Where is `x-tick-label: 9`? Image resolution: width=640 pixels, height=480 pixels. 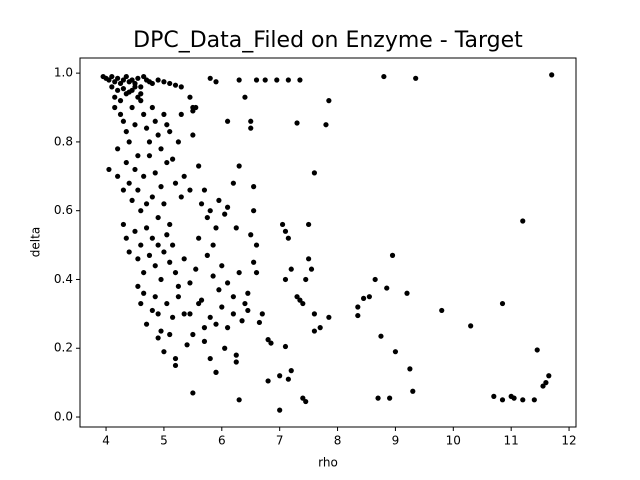
x-tick-label: 9 is located at coordinates (396, 441).